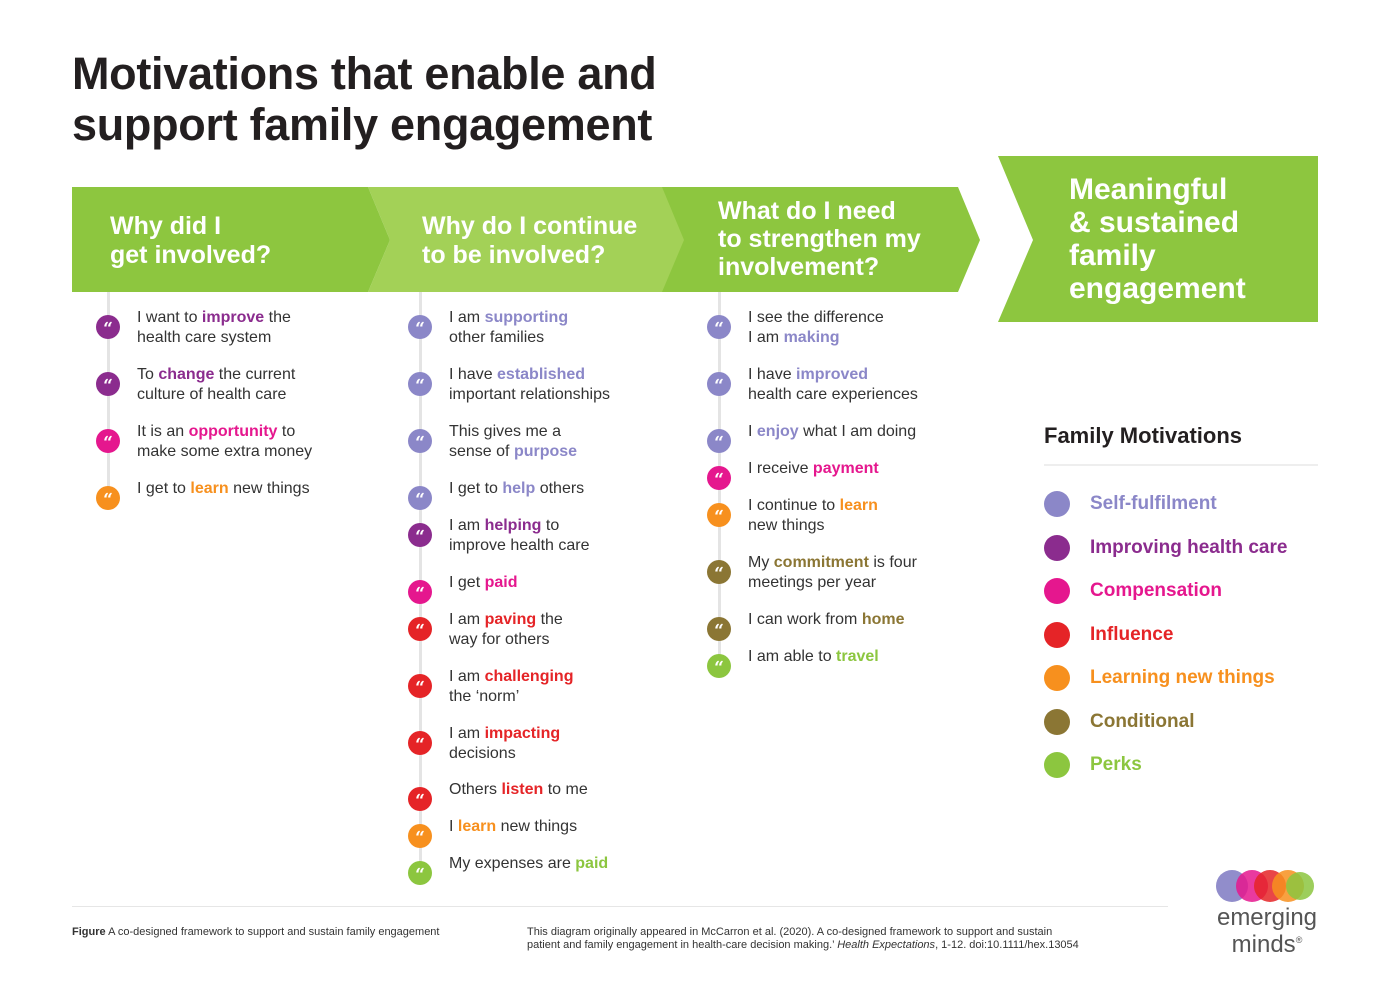 The height and width of the screenshot is (989, 1400). I want to click on legend-divider, so click(1181, 465).